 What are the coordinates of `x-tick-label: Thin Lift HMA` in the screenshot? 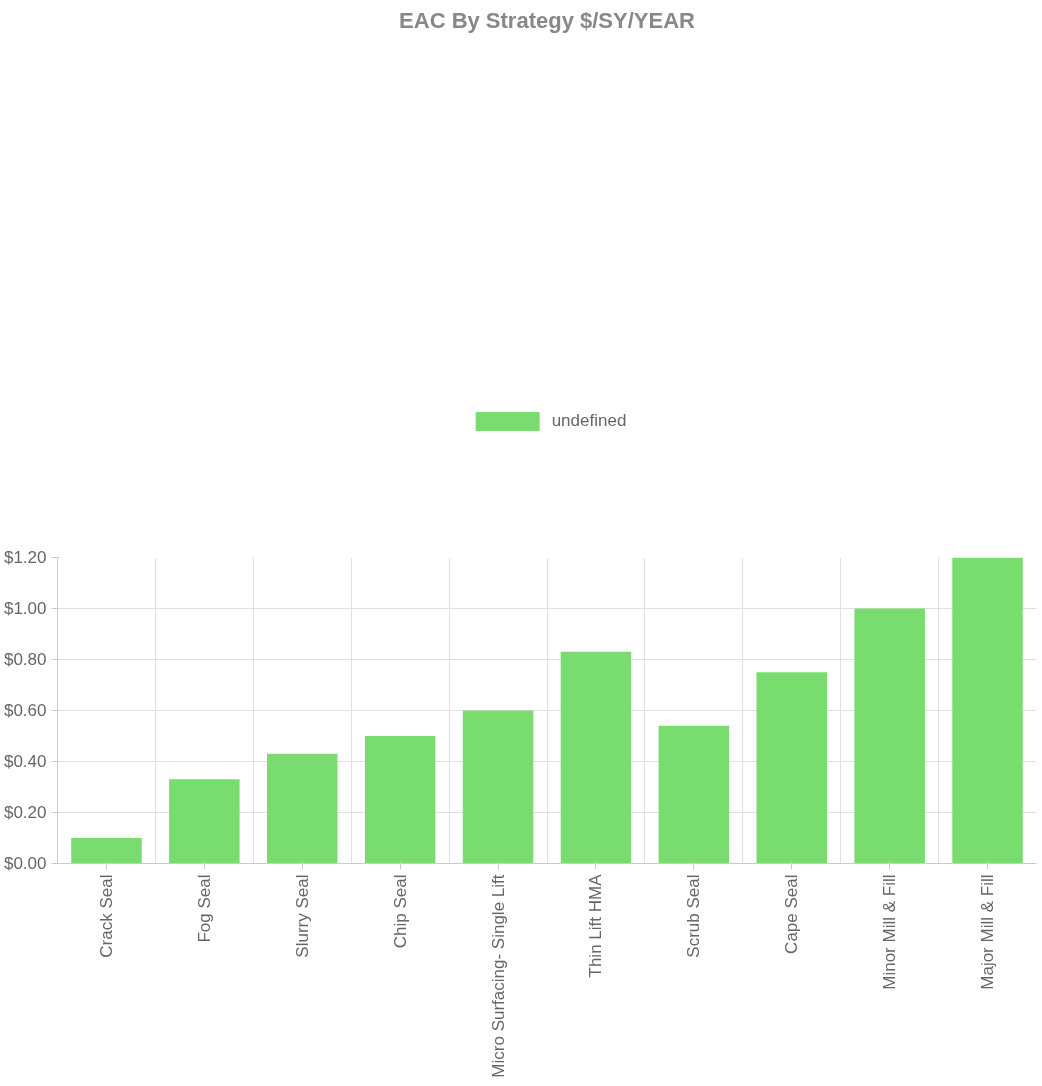 It's located at (596, 925).